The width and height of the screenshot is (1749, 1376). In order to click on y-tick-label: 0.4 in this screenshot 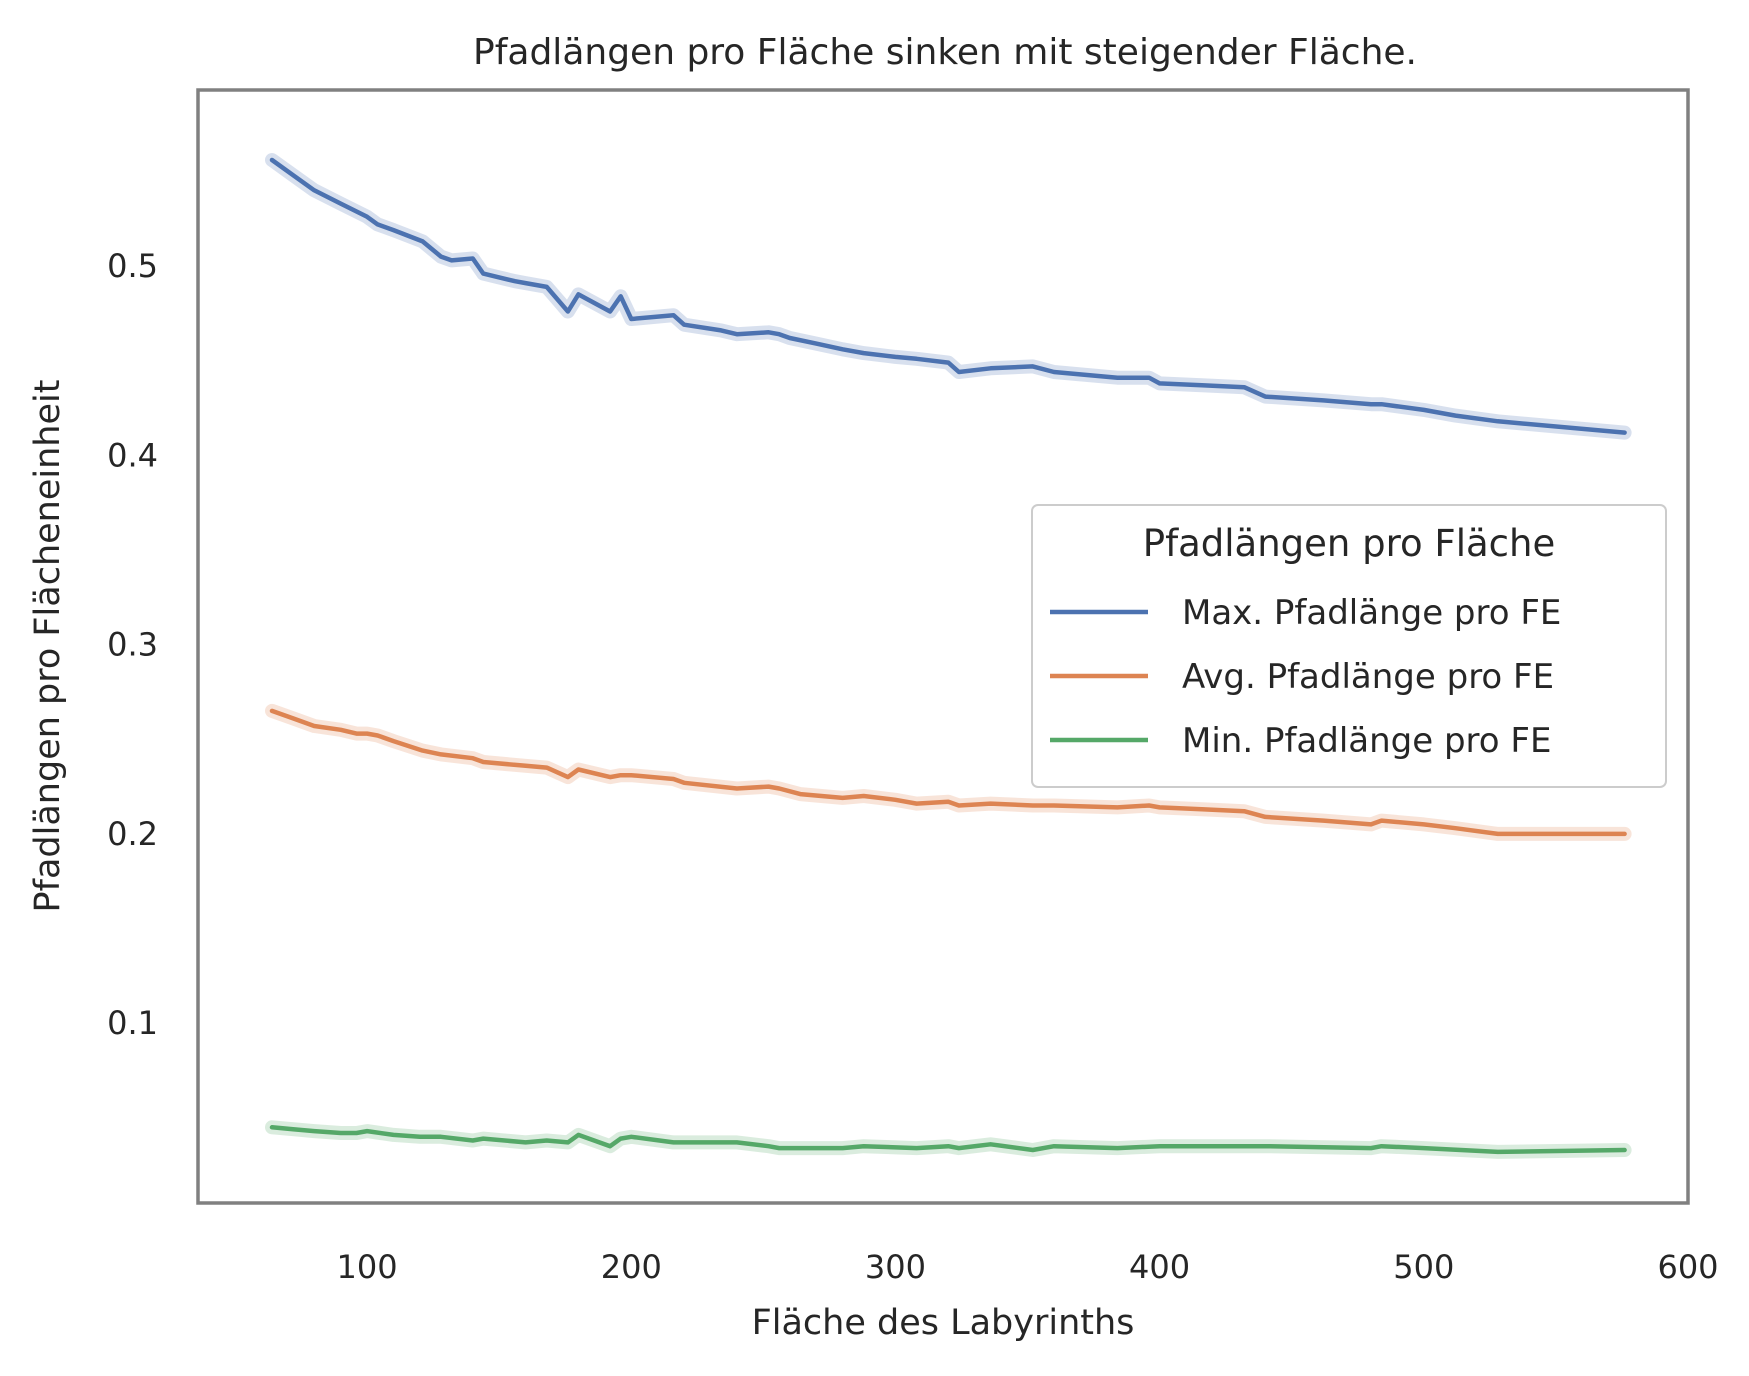, I will do `click(132, 455)`.